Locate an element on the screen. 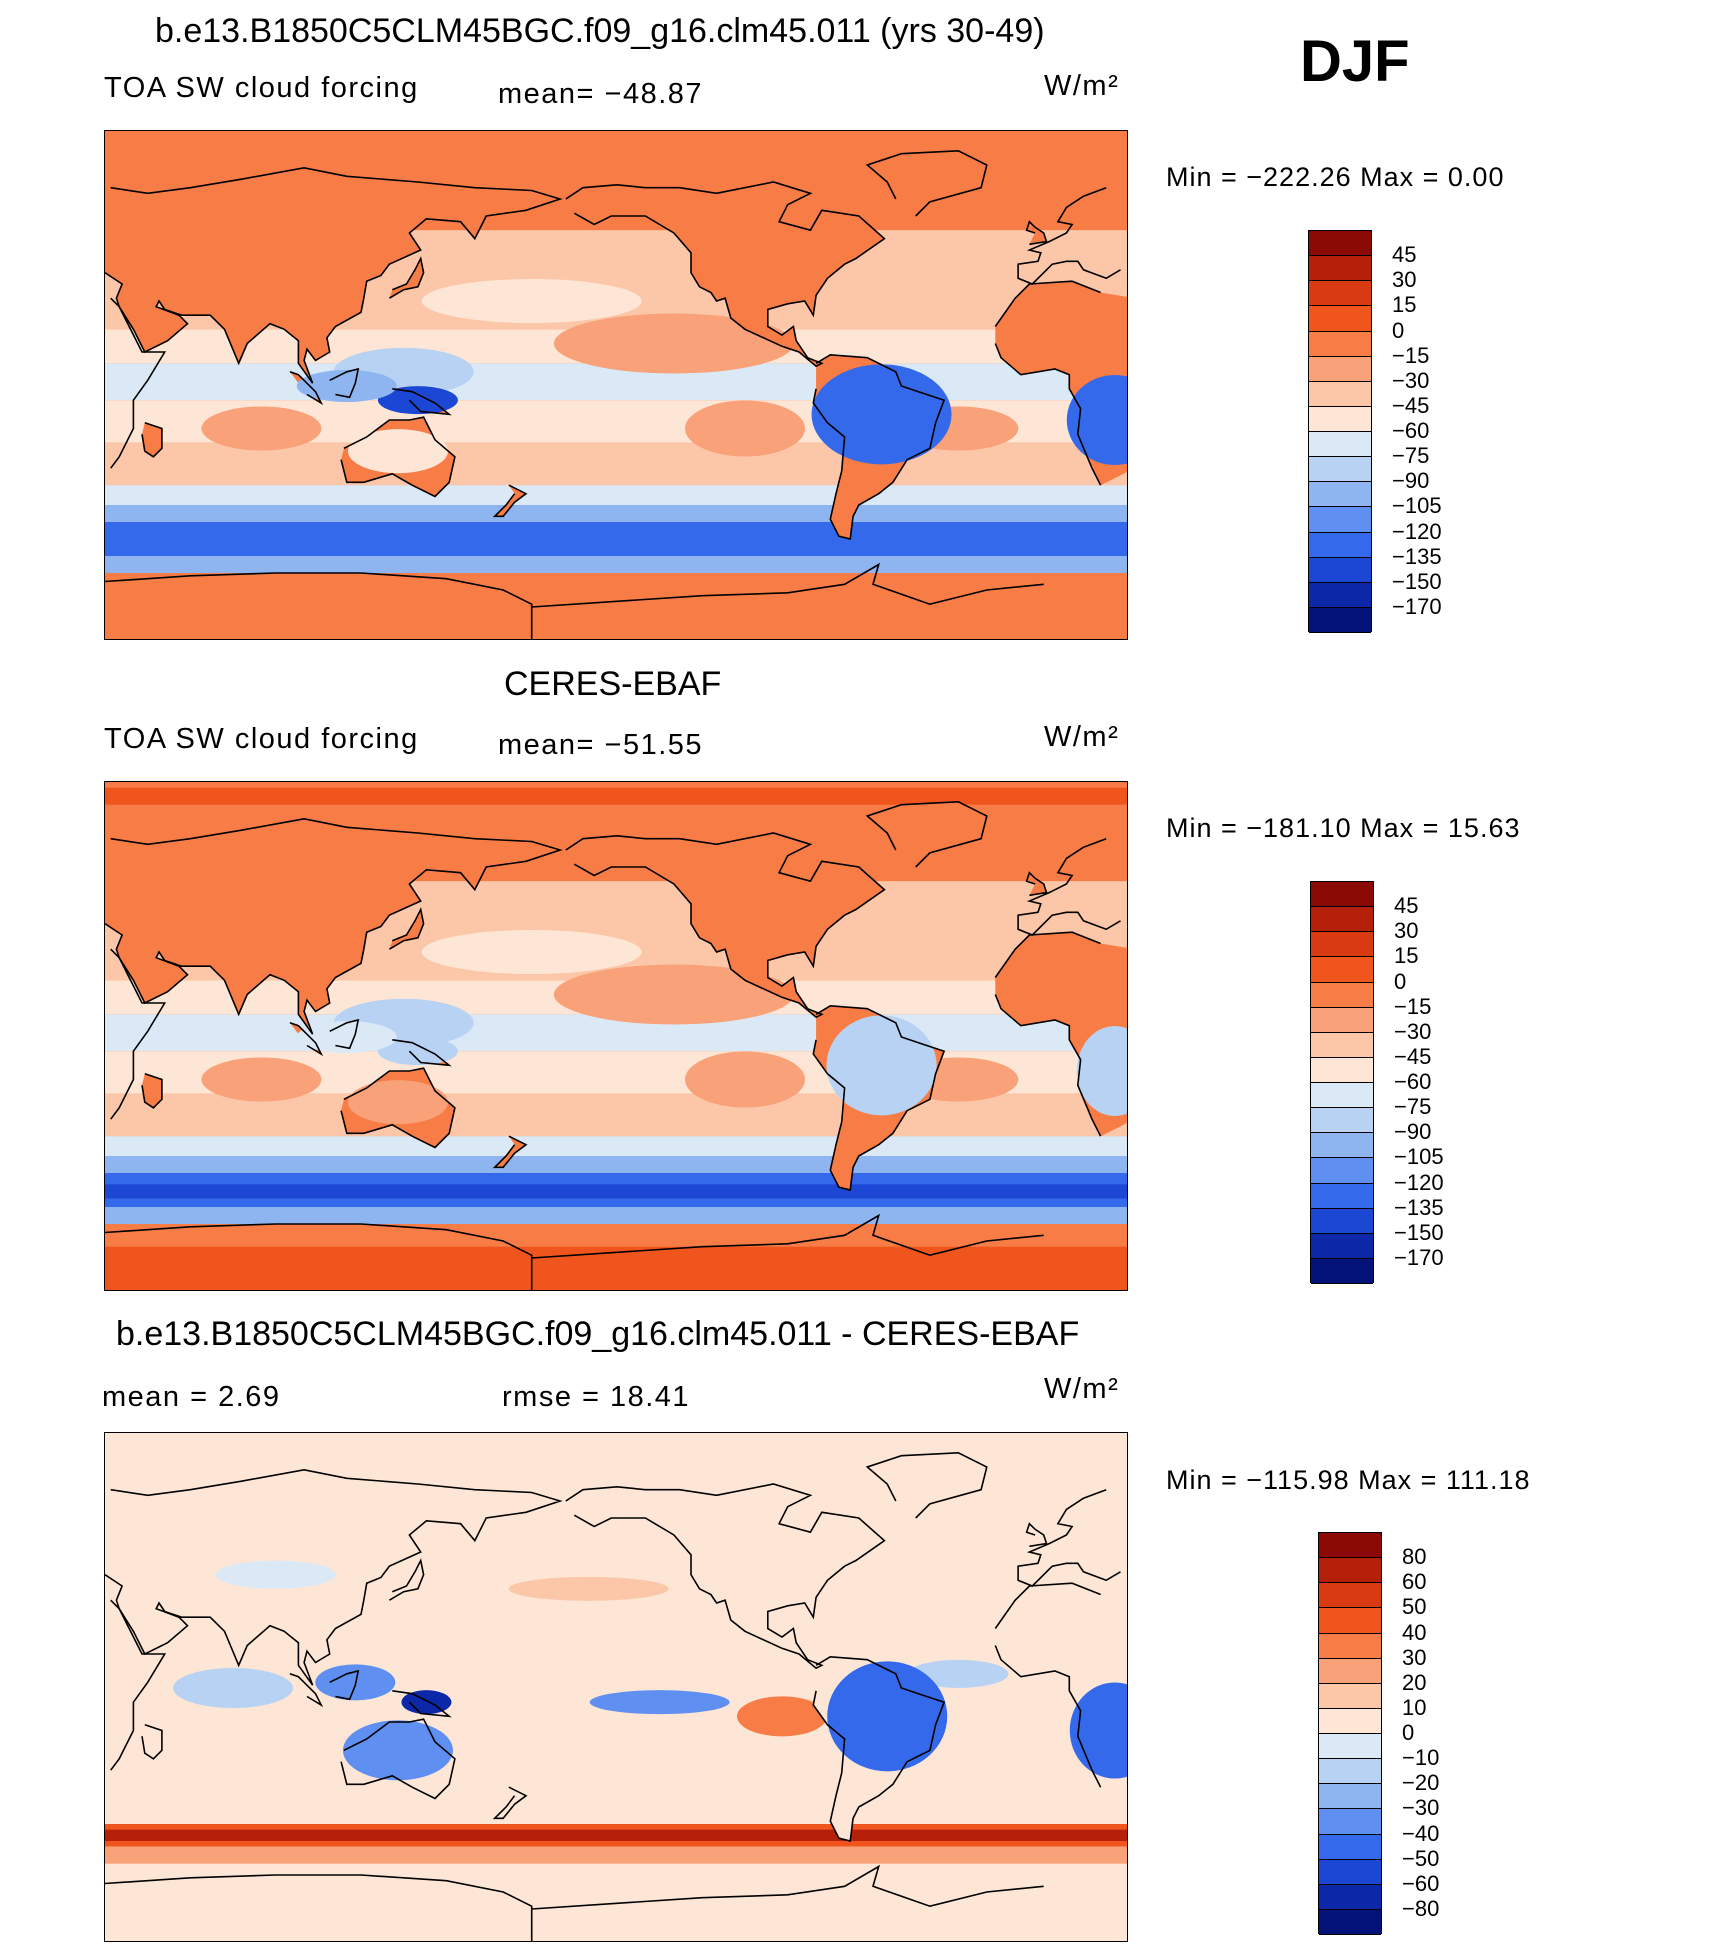 The height and width of the screenshot is (1952, 1710). panel-1-units: W/m² is located at coordinates (1082, 86).